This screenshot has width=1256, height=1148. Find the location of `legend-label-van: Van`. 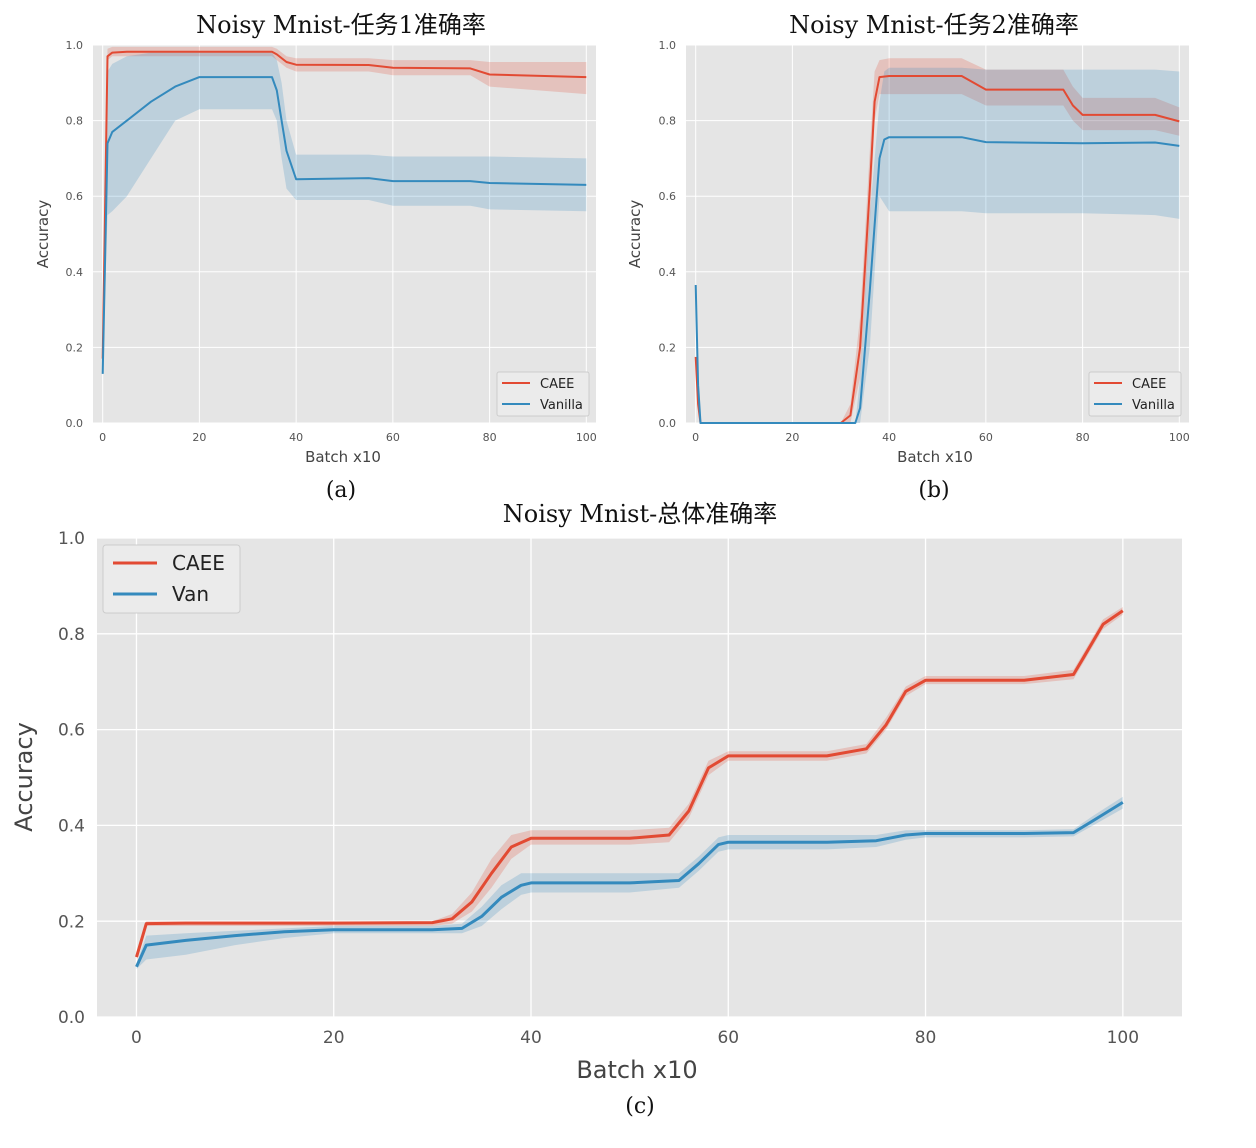

legend-label-van: Van is located at coordinates (190, 594).